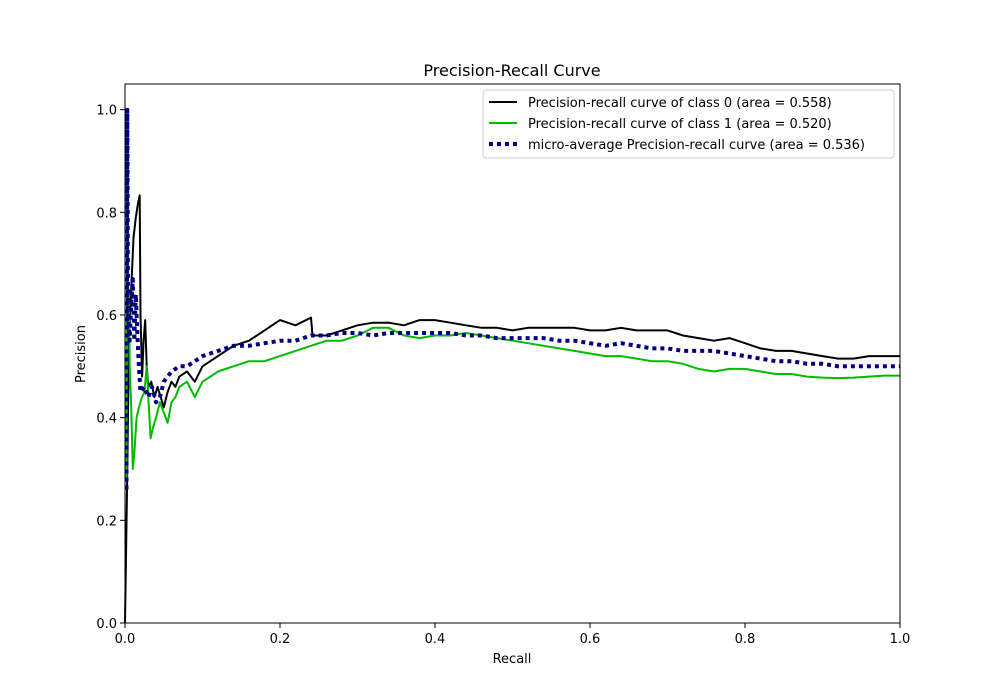 The width and height of the screenshot is (1000, 700). Describe the element at coordinates (513, 635) in the screenshot. I see `x-axis: 0.0 0.2 0.4 0.6 0.8 1.0` at that location.